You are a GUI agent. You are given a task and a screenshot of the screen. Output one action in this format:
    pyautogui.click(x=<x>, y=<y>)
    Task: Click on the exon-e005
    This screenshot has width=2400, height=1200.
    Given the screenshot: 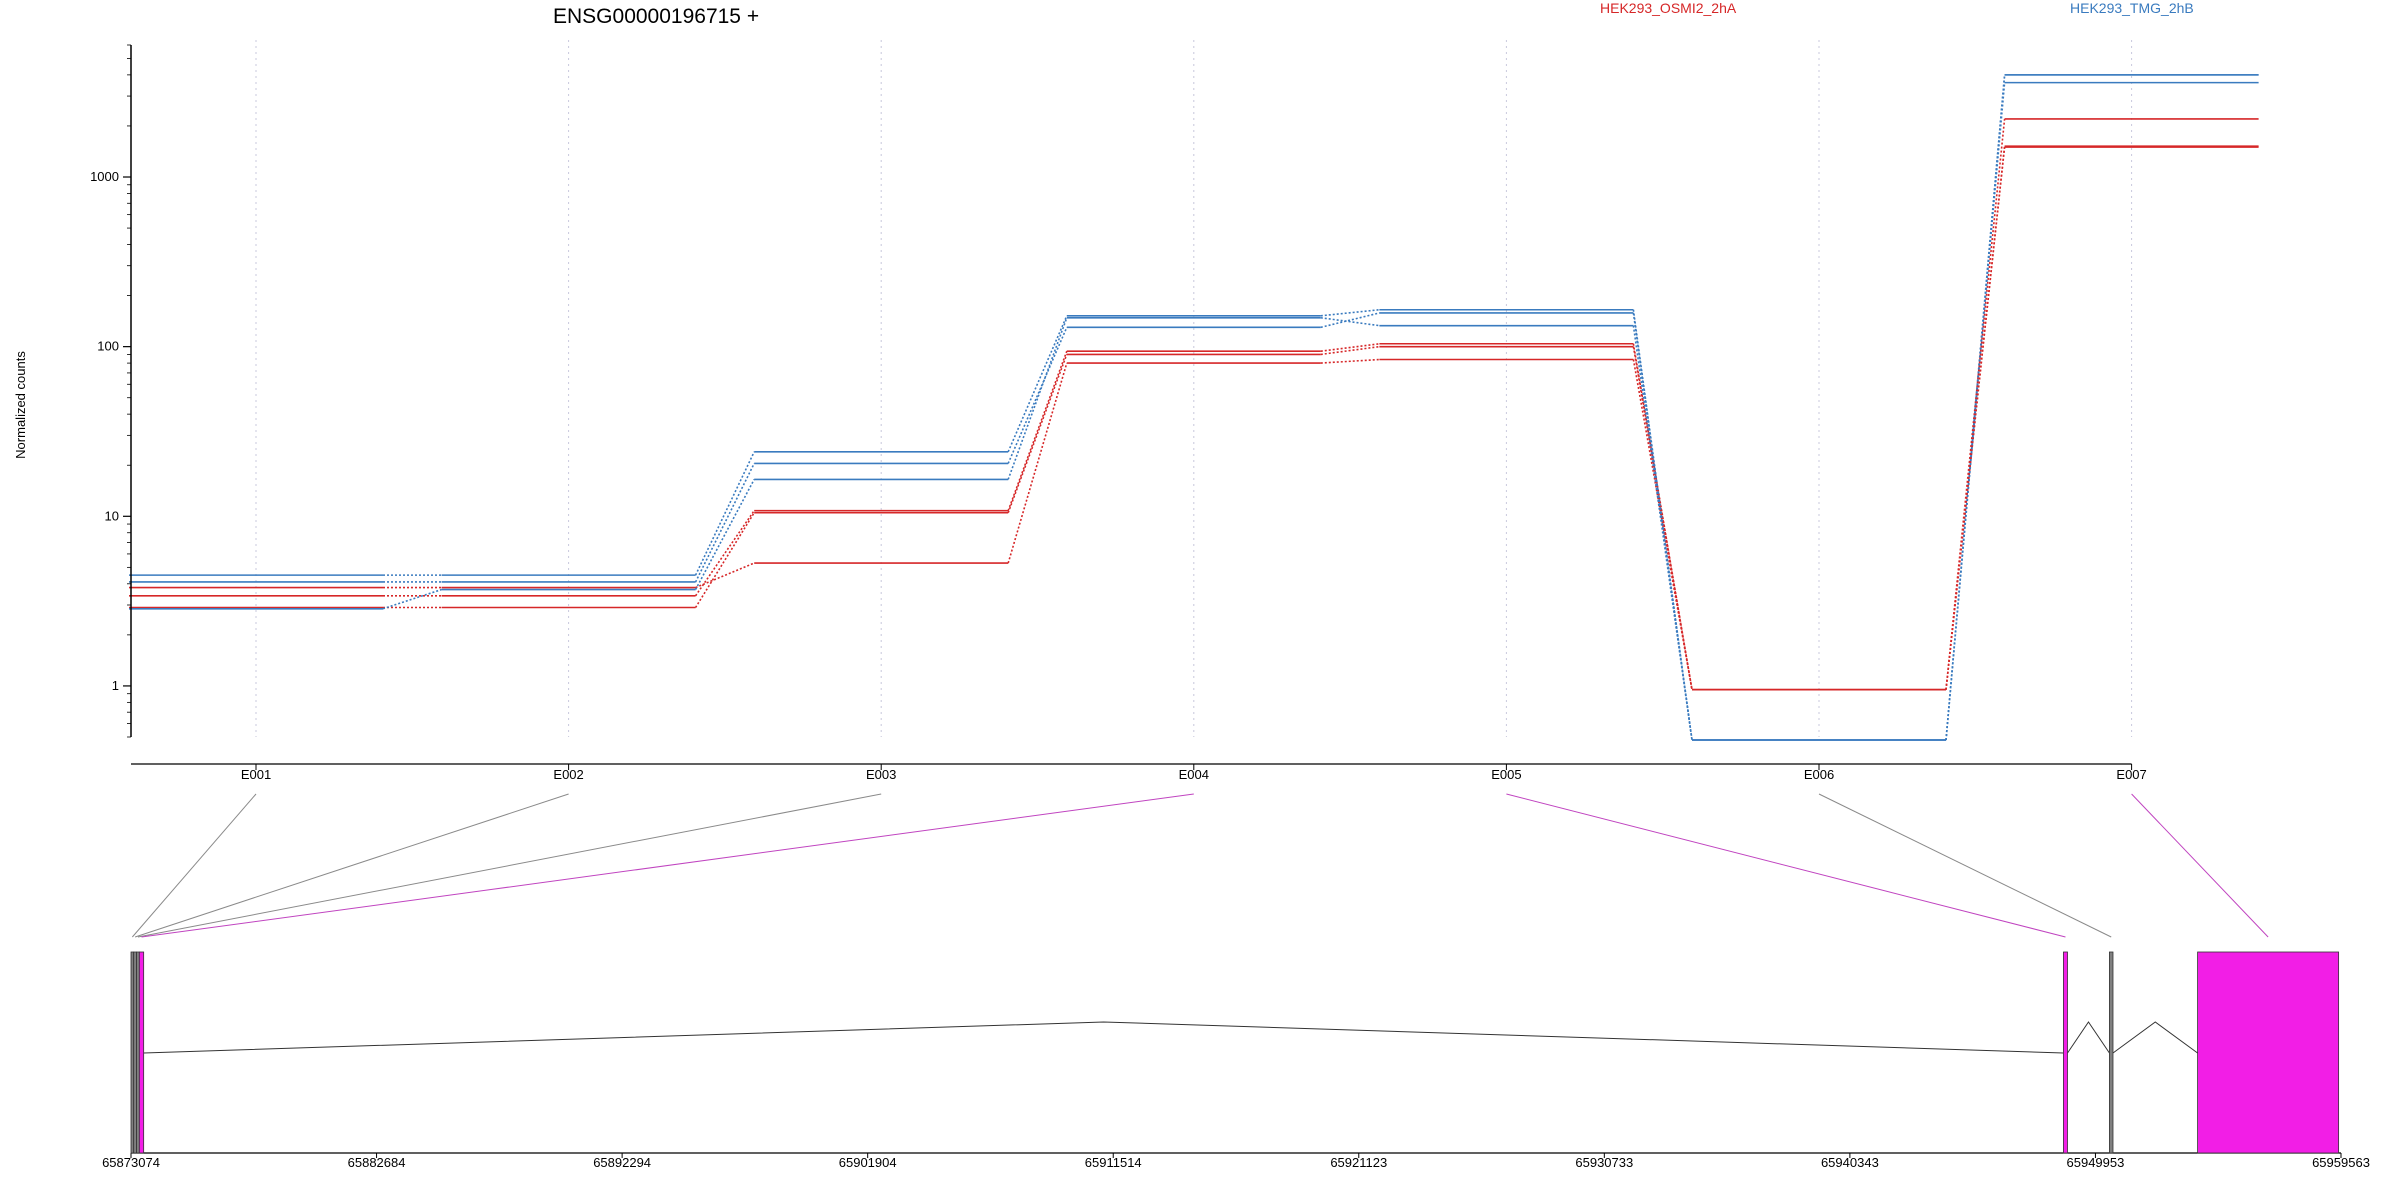 What is the action you would take?
    pyautogui.click(x=2065, y=1052)
    